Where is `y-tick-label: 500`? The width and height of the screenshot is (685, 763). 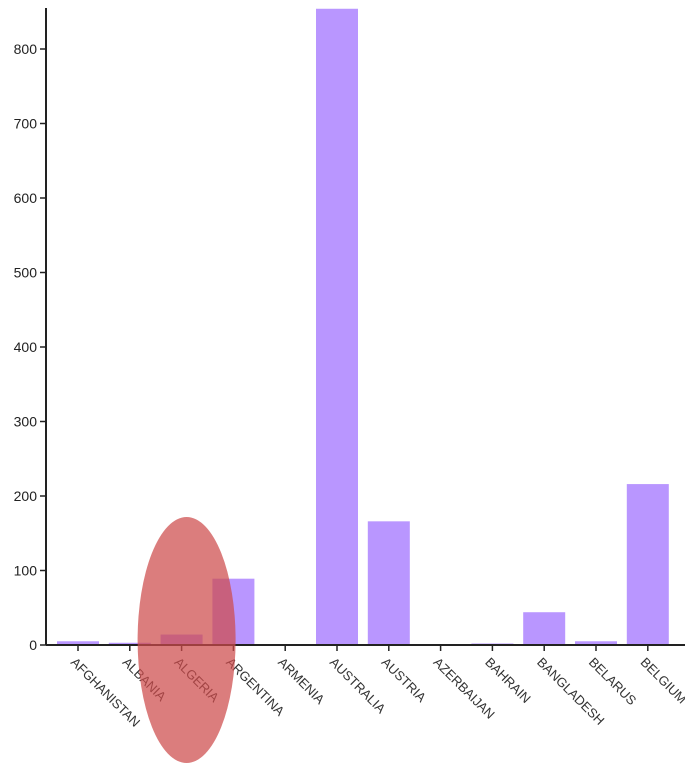 y-tick-label: 500 is located at coordinates (26, 273).